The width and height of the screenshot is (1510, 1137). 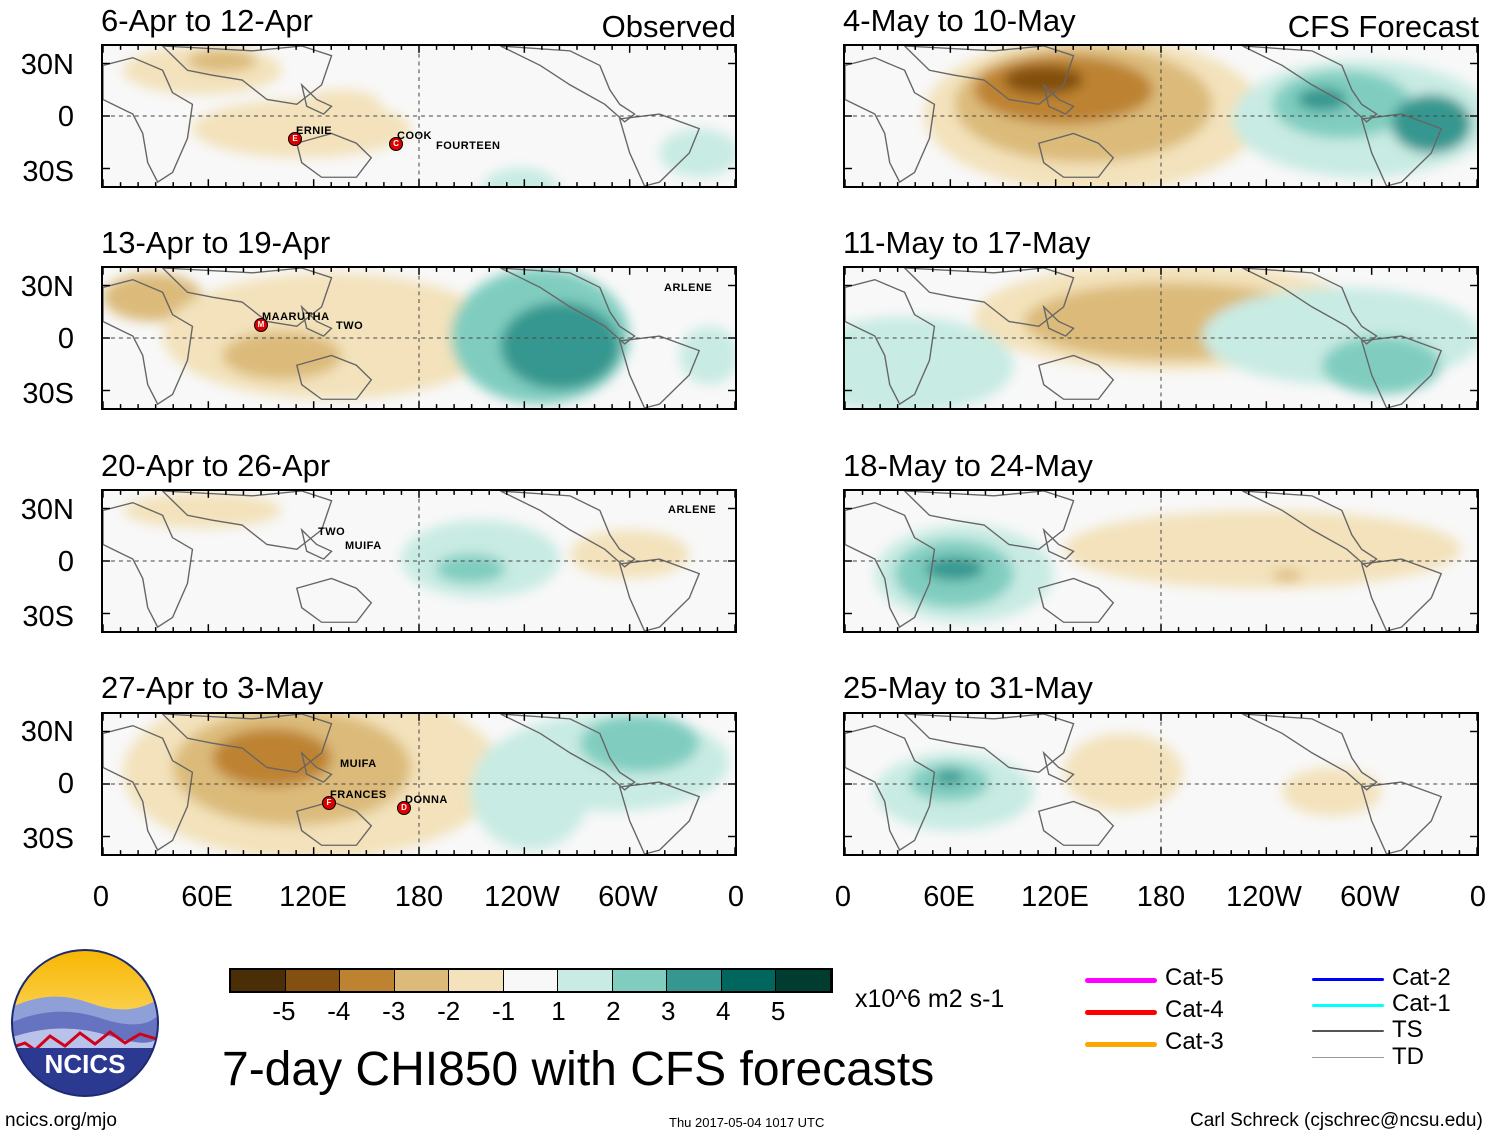 I want to click on storm-label: COOK, so click(x=414, y=136).